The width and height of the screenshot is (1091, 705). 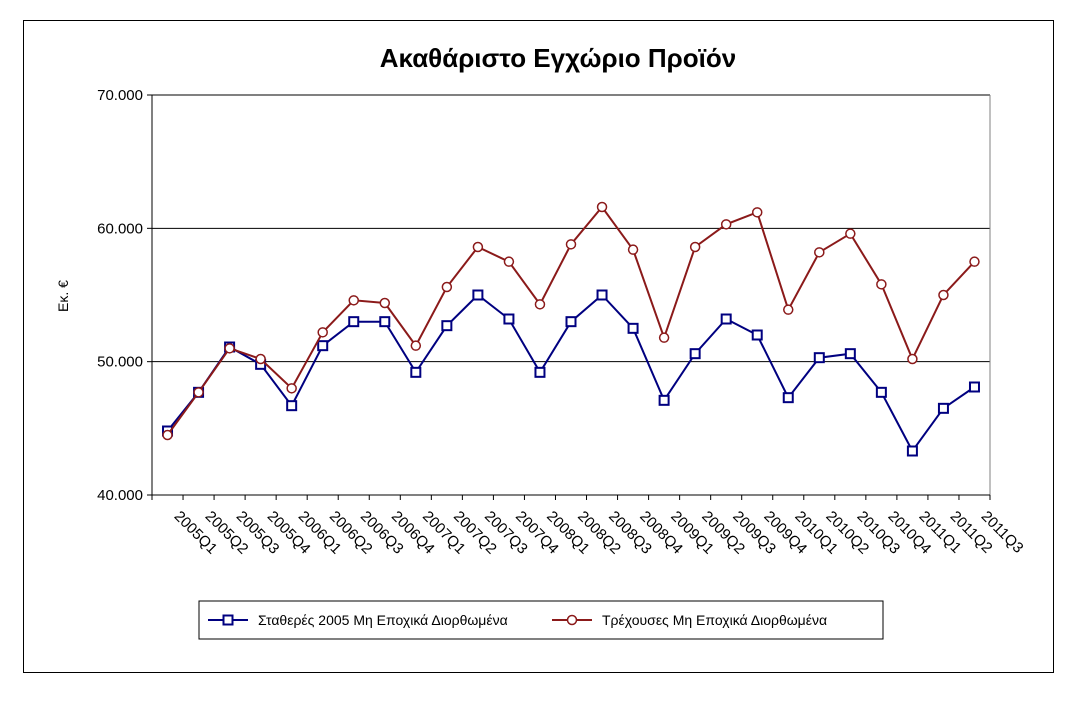 What do you see at coordinates (120, 362) in the screenshot?
I see `y-tick-label-1: 50.000` at bounding box center [120, 362].